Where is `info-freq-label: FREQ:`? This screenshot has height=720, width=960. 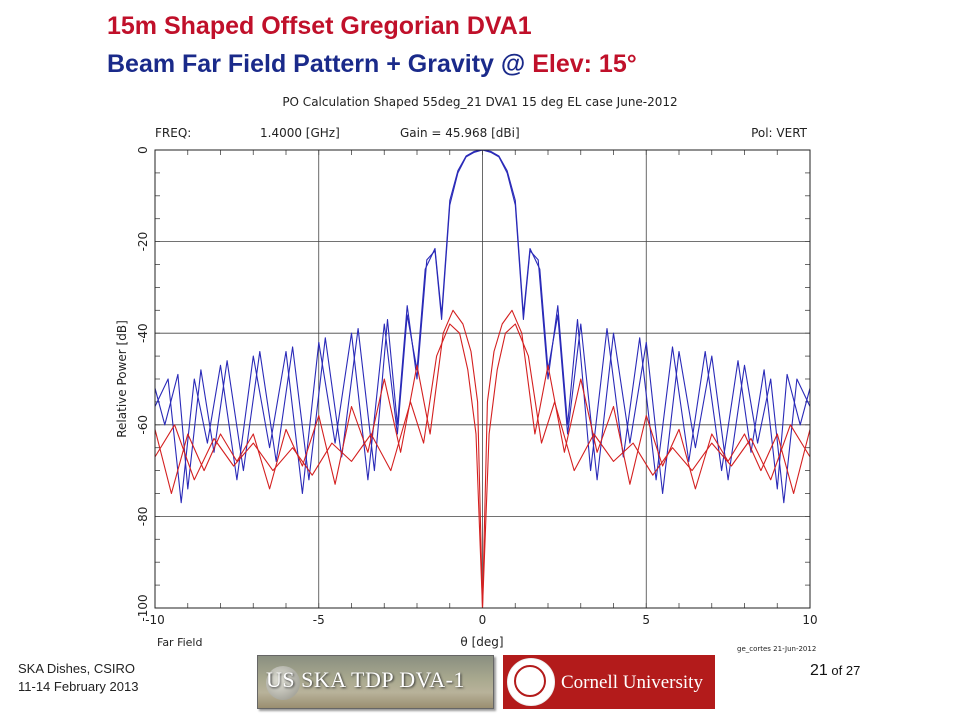
info-freq-label: FREQ: is located at coordinates (173, 133).